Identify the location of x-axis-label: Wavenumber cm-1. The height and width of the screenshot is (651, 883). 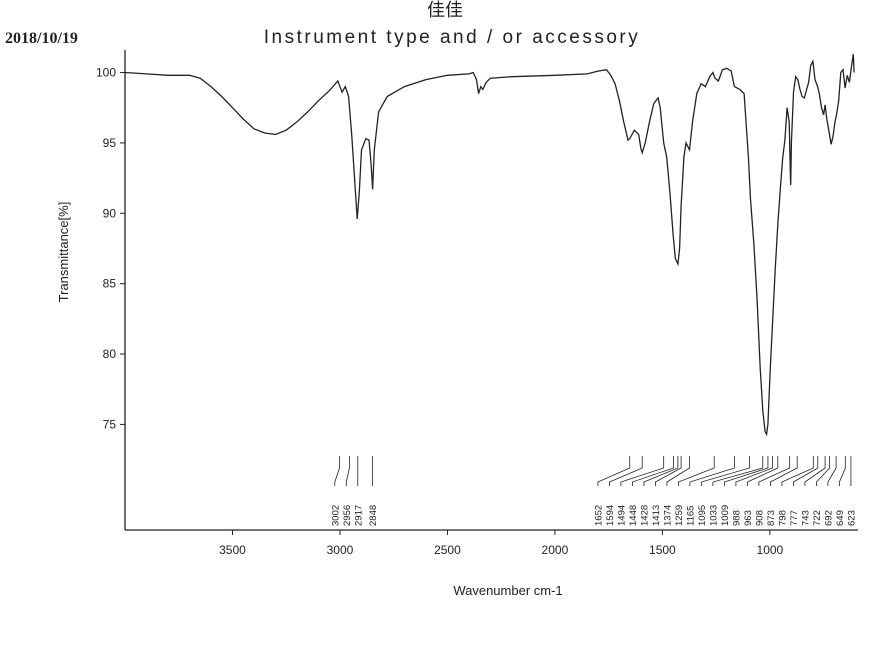
(507, 590).